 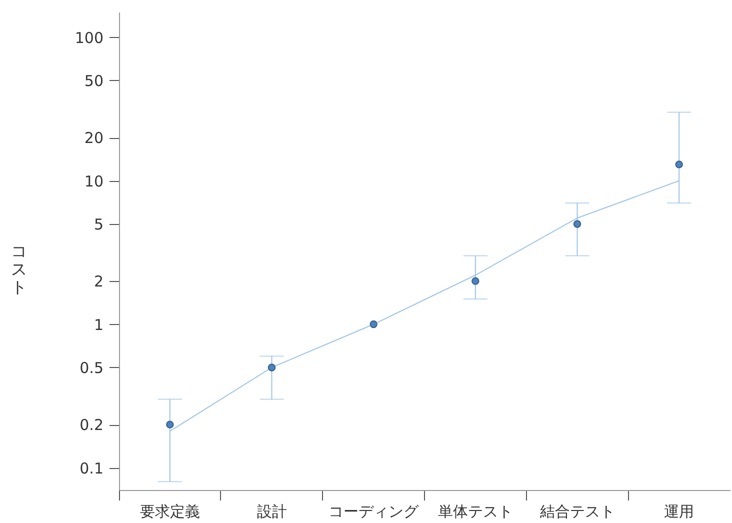 What do you see at coordinates (99, 224) in the screenshot?
I see `y-tick-label: 5` at bounding box center [99, 224].